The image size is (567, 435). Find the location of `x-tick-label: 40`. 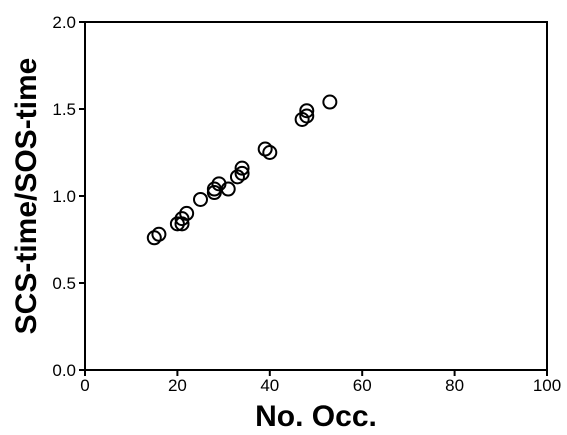

x-tick-label: 40 is located at coordinates (269, 385).